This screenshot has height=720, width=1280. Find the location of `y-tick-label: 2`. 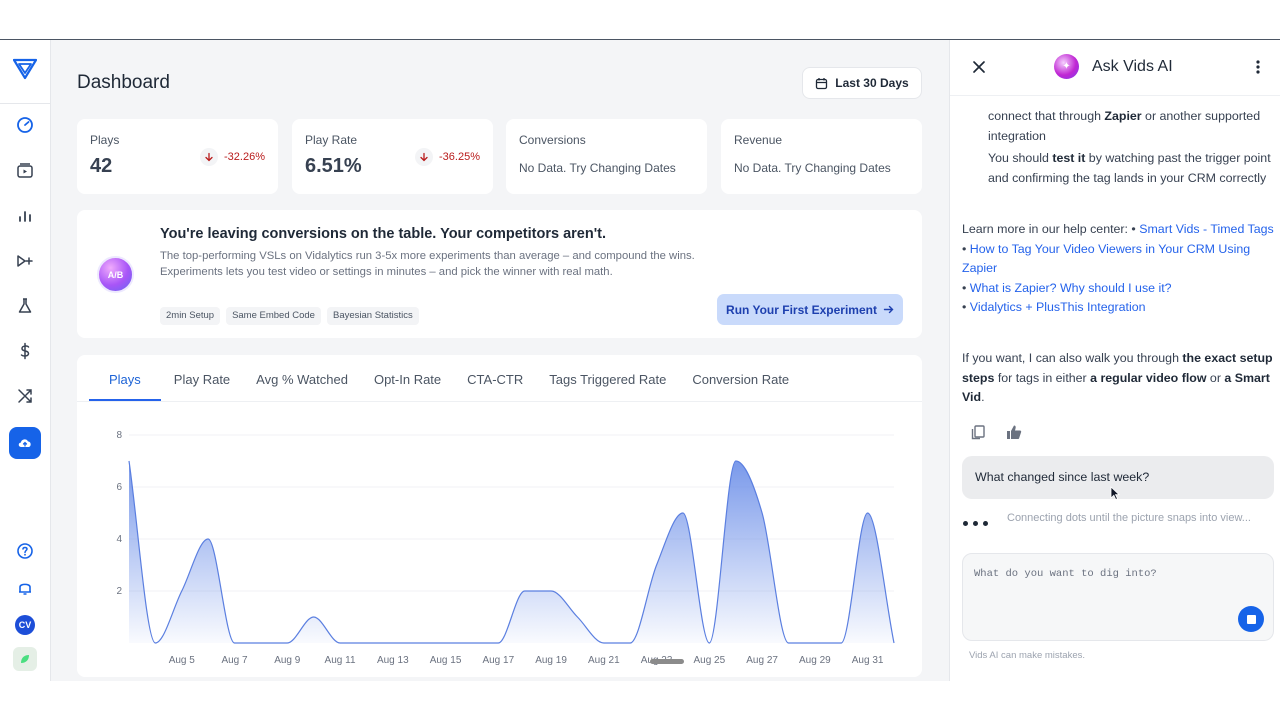

y-tick-label: 2 is located at coordinates (119, 591).